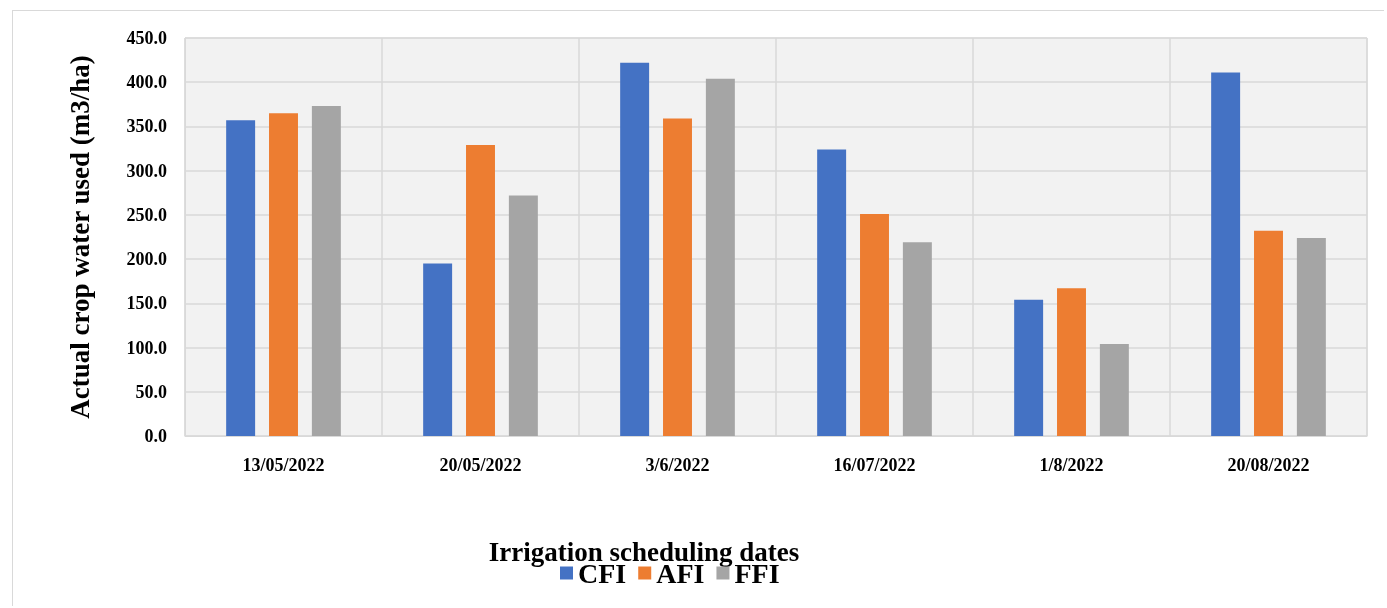  What do you see at coordinates (480, 465) in the screenshot?
I see `x-tick-label: 20/05/2022` at bounding box center [480, 465].